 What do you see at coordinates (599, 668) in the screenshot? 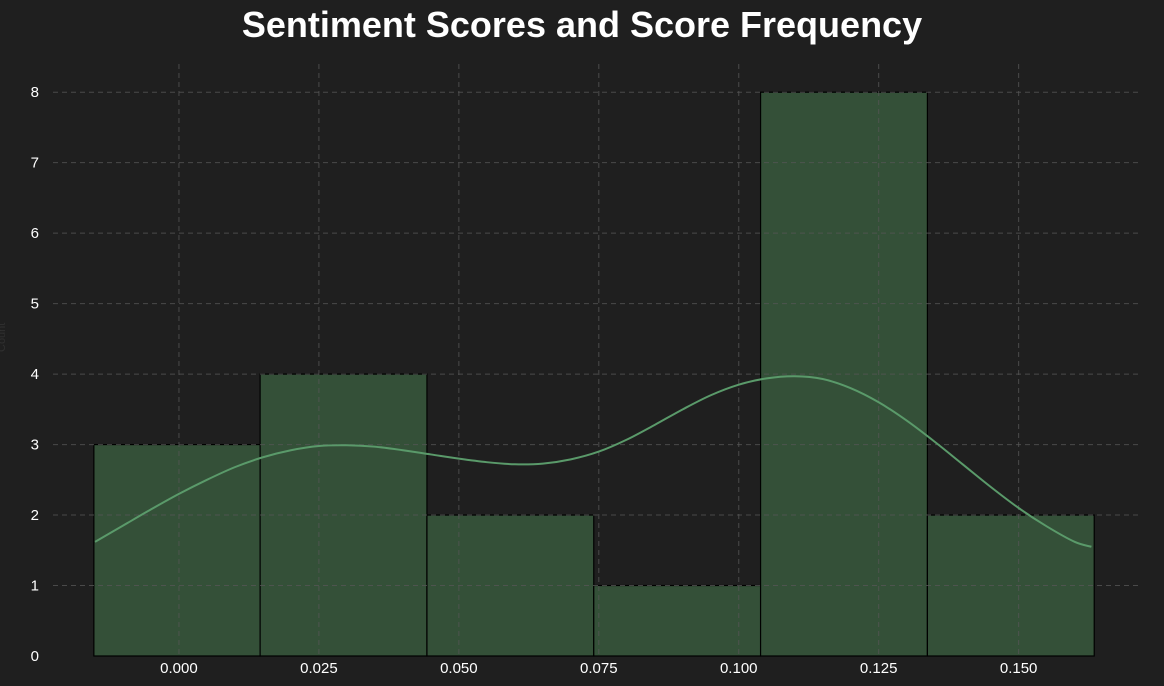
I see `x-tick-label-3: 0.075` at bounding box center [599, 668].